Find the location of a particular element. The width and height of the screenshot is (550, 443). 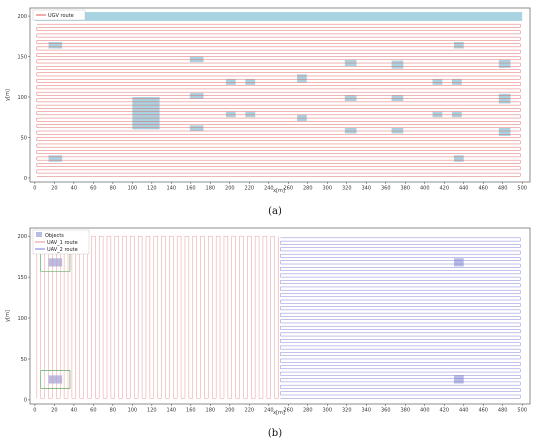

panel-b-x-tick-label: 20 is located at coordinates (54, 411).